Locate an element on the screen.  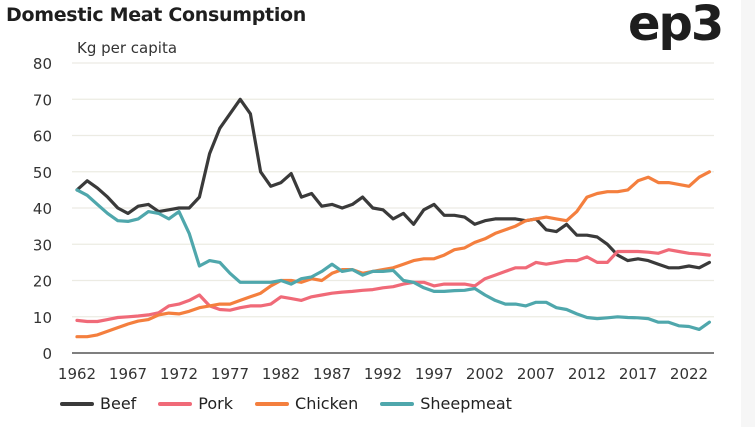
x-tick-label: 1977 is located at coordinates (230, 374).